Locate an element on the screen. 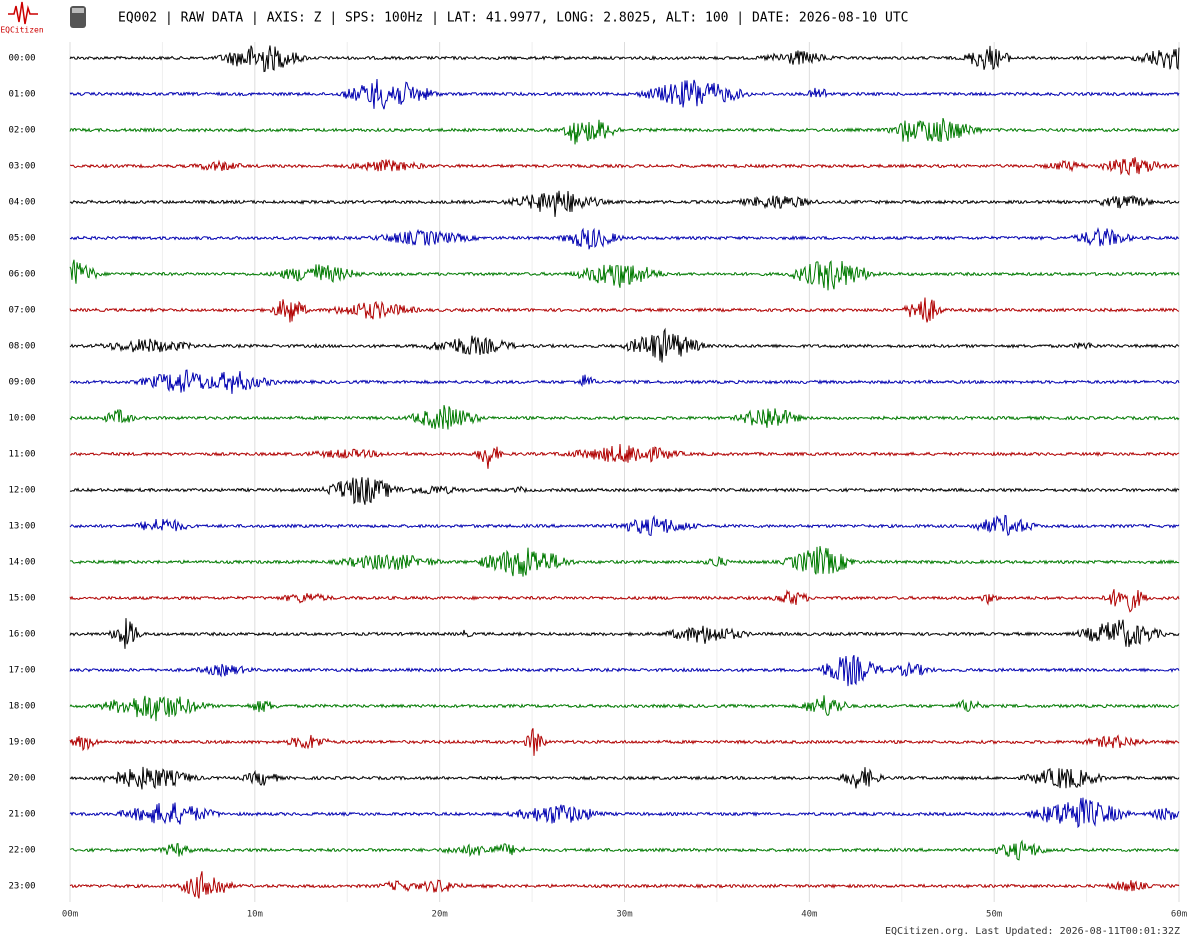 The image size is (1200, 940). row-label: 03:00 is located at coordinates (21, 167).